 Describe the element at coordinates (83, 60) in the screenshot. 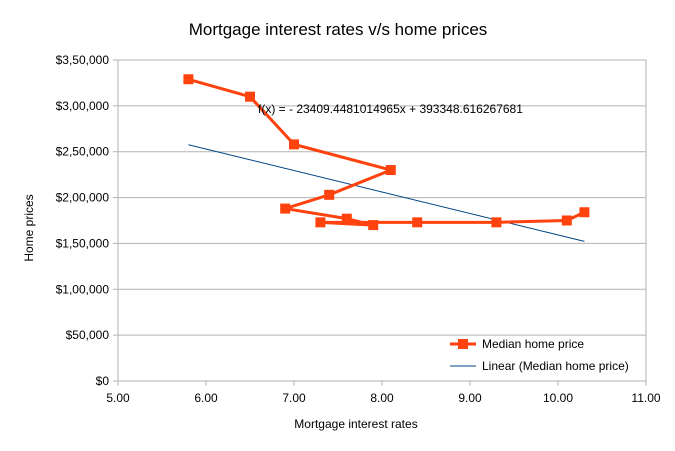

I see `y-tick-label: $3,50,000` at that location.